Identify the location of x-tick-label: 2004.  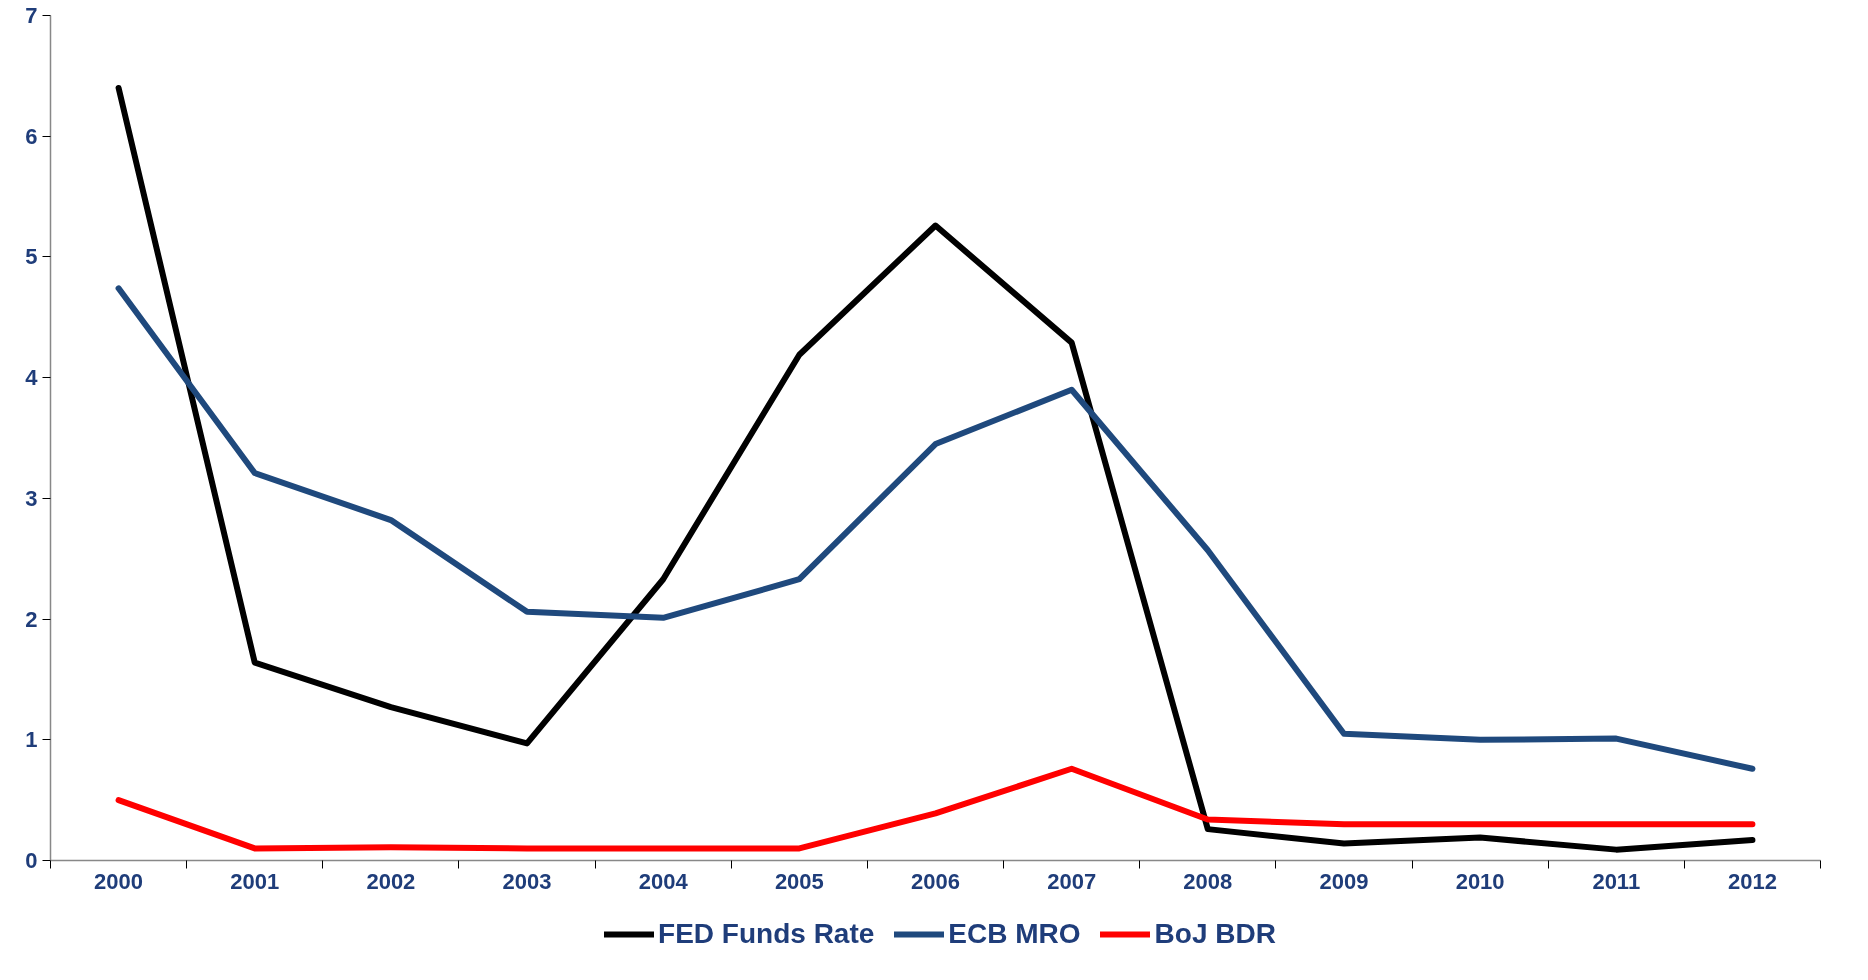
(663, 881).